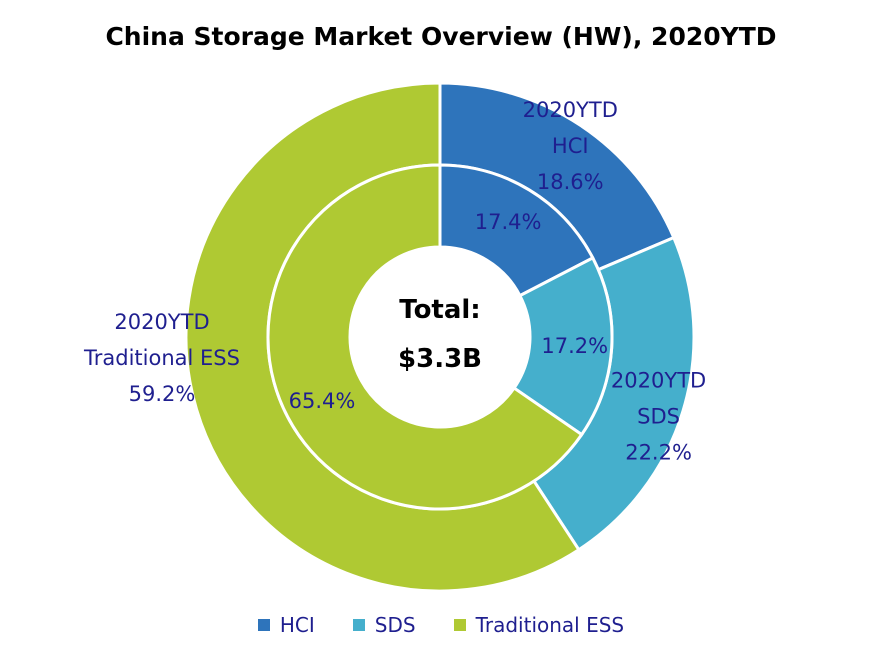 This screenshot has width=882, height=660. What do you see at coordinates (570, 110) in the screenshot?
I see `outer-label-hci-0: 2020YTD` at bounding box center [570, 110].